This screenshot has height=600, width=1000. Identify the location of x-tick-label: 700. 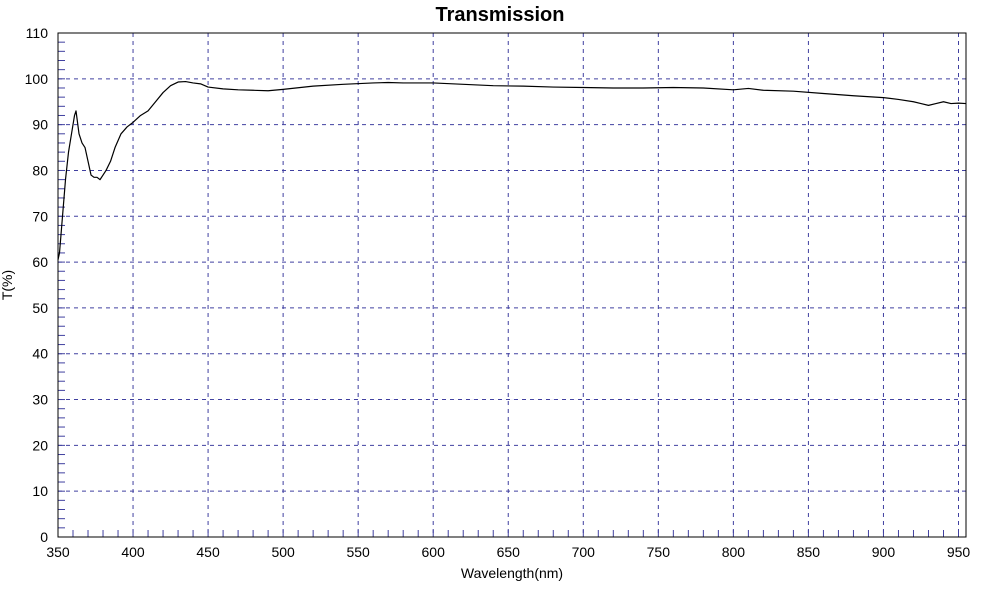
(584, 552).